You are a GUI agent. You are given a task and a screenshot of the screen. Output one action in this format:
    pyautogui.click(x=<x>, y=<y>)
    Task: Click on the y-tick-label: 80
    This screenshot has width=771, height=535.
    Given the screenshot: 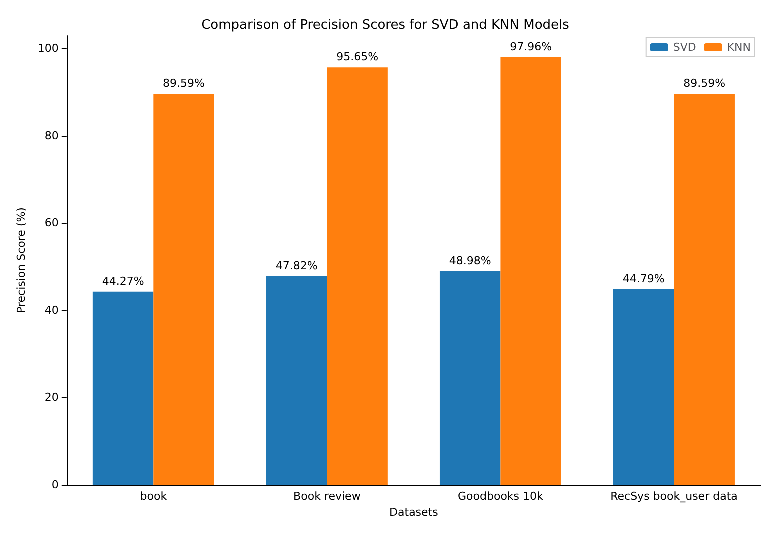 What is the action you would take?
    pyautogui.click(x=51, y=135)
    